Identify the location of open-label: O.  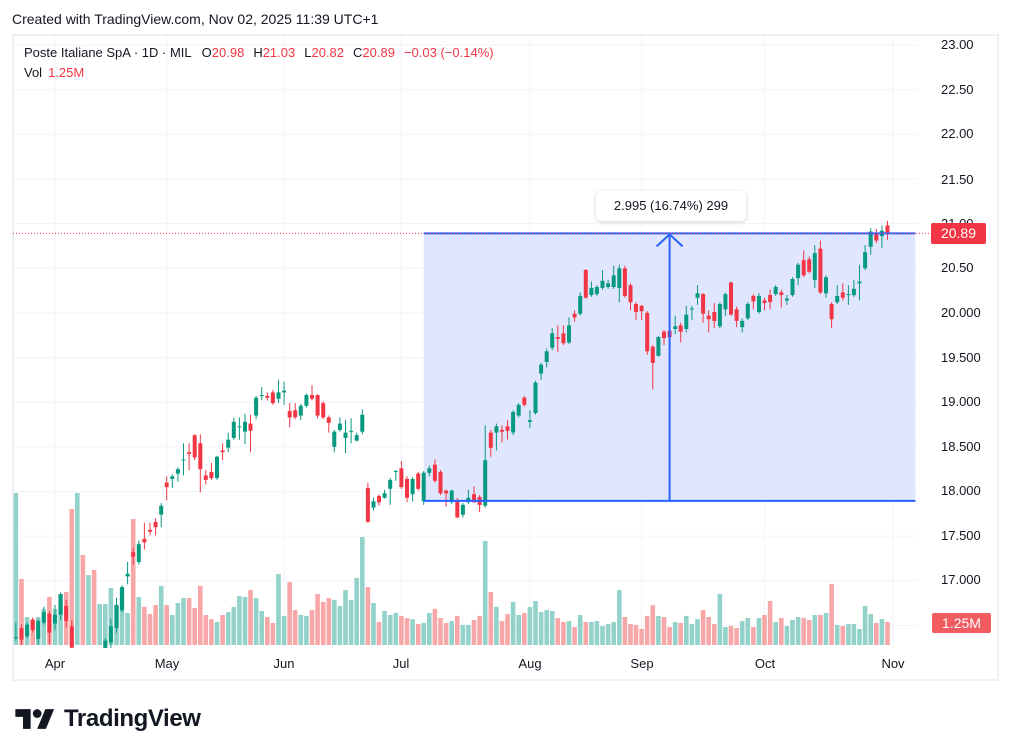
(206, 52).